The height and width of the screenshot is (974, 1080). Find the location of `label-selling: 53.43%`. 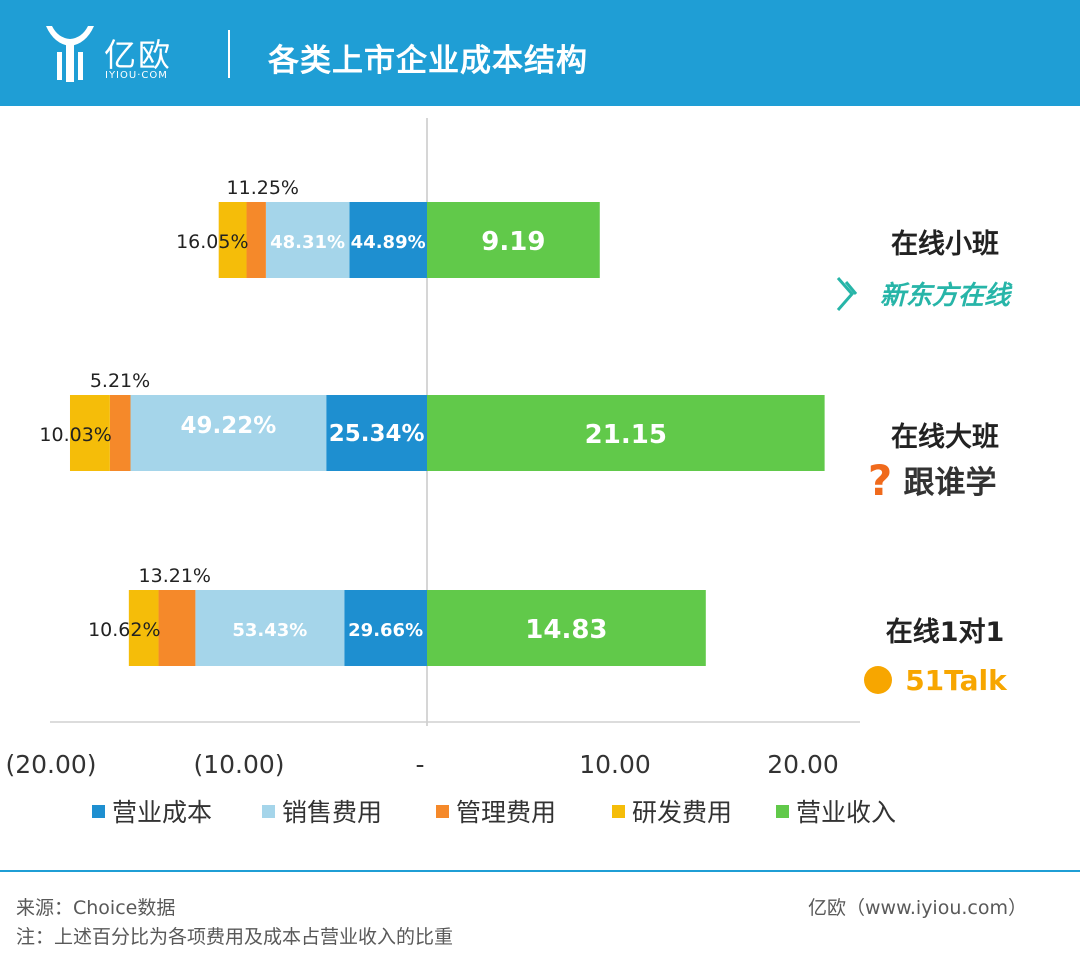

label-selling: 53.43% is located at coordinates (269, 630).